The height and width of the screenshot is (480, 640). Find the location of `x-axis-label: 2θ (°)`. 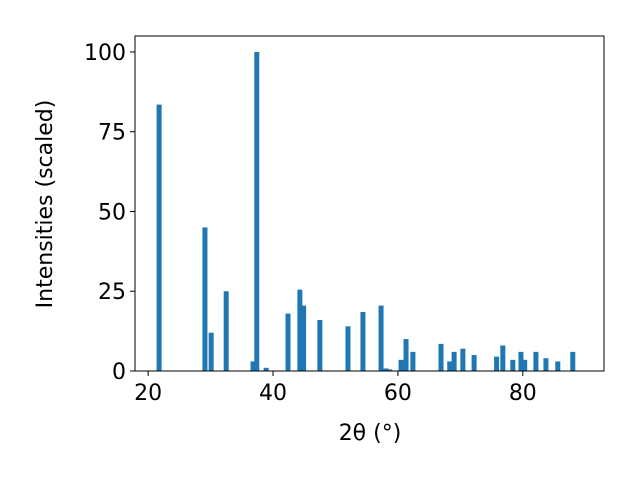

x-axis-label: 2θ (°) is located at coordinates (370, 433).